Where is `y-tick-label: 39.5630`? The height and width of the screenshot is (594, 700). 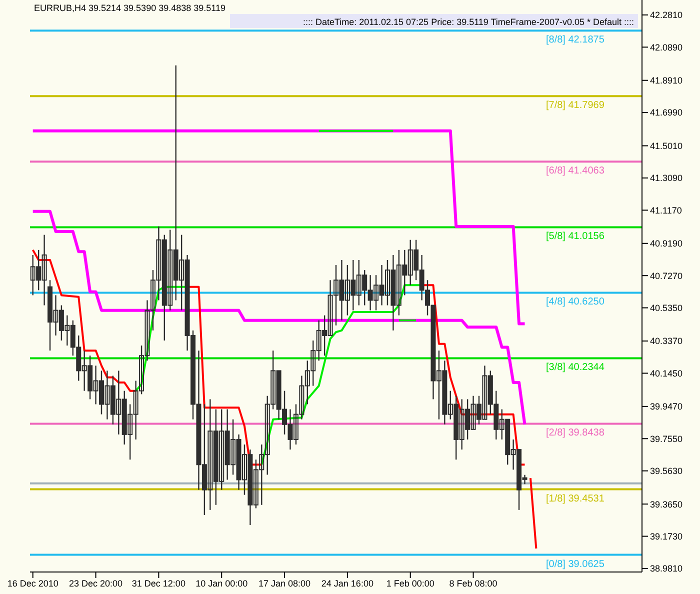
y-tick-label: 39.5630 is located at coordinates (666, 471).